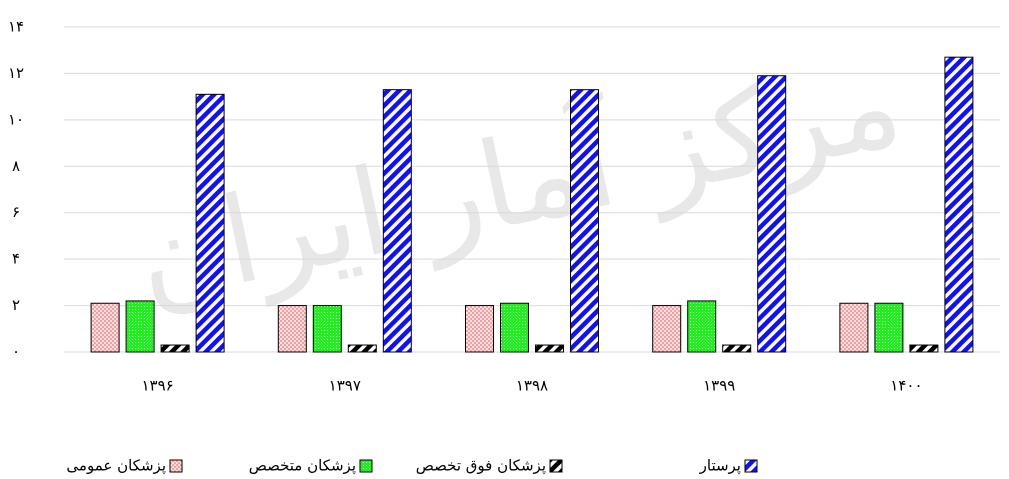 This screenshot has width=1009, height=479. I want to click on legend-label: پزشکان متخصص, so click(302, 466).